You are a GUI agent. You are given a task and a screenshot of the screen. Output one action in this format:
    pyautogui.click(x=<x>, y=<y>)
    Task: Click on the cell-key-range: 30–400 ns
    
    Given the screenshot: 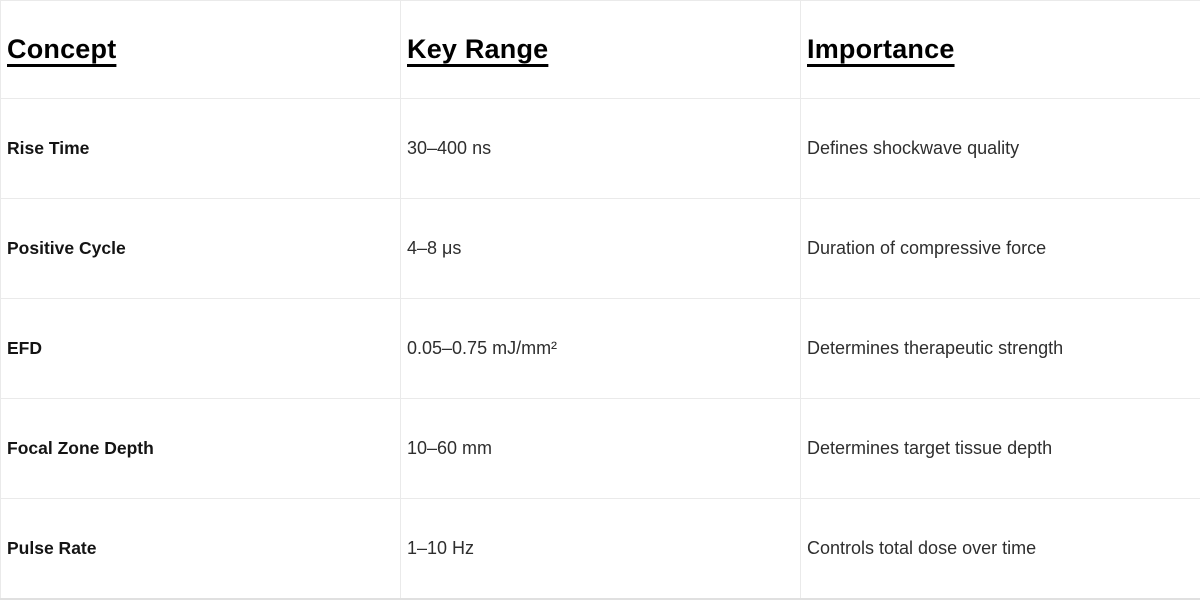 What is the action you would take?
    pyautogui.click(x=600, y=148)
    